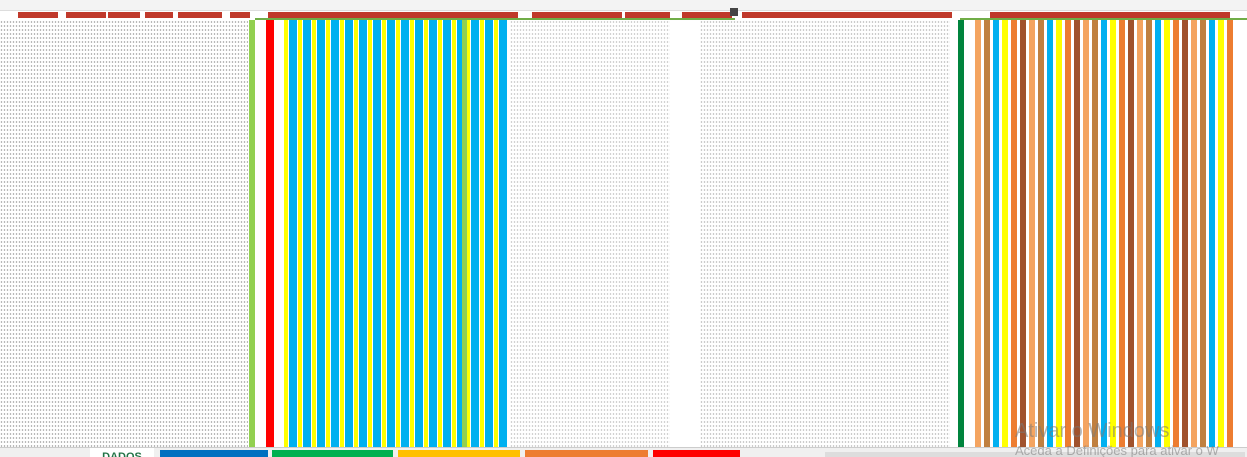 The height and width of the screenshot is (457, 1247). I want to click on header-row, so click(623, 15).